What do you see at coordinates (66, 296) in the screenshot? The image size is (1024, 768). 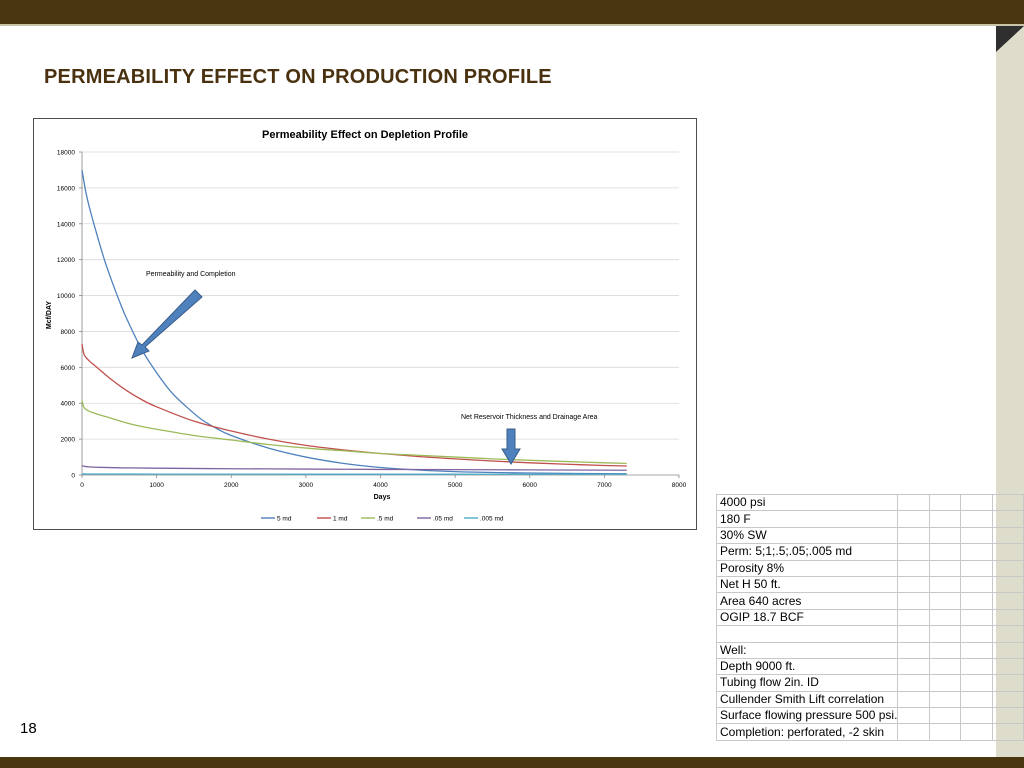 I see `y-tick-label: 10000` at bounding box center [66, 296].